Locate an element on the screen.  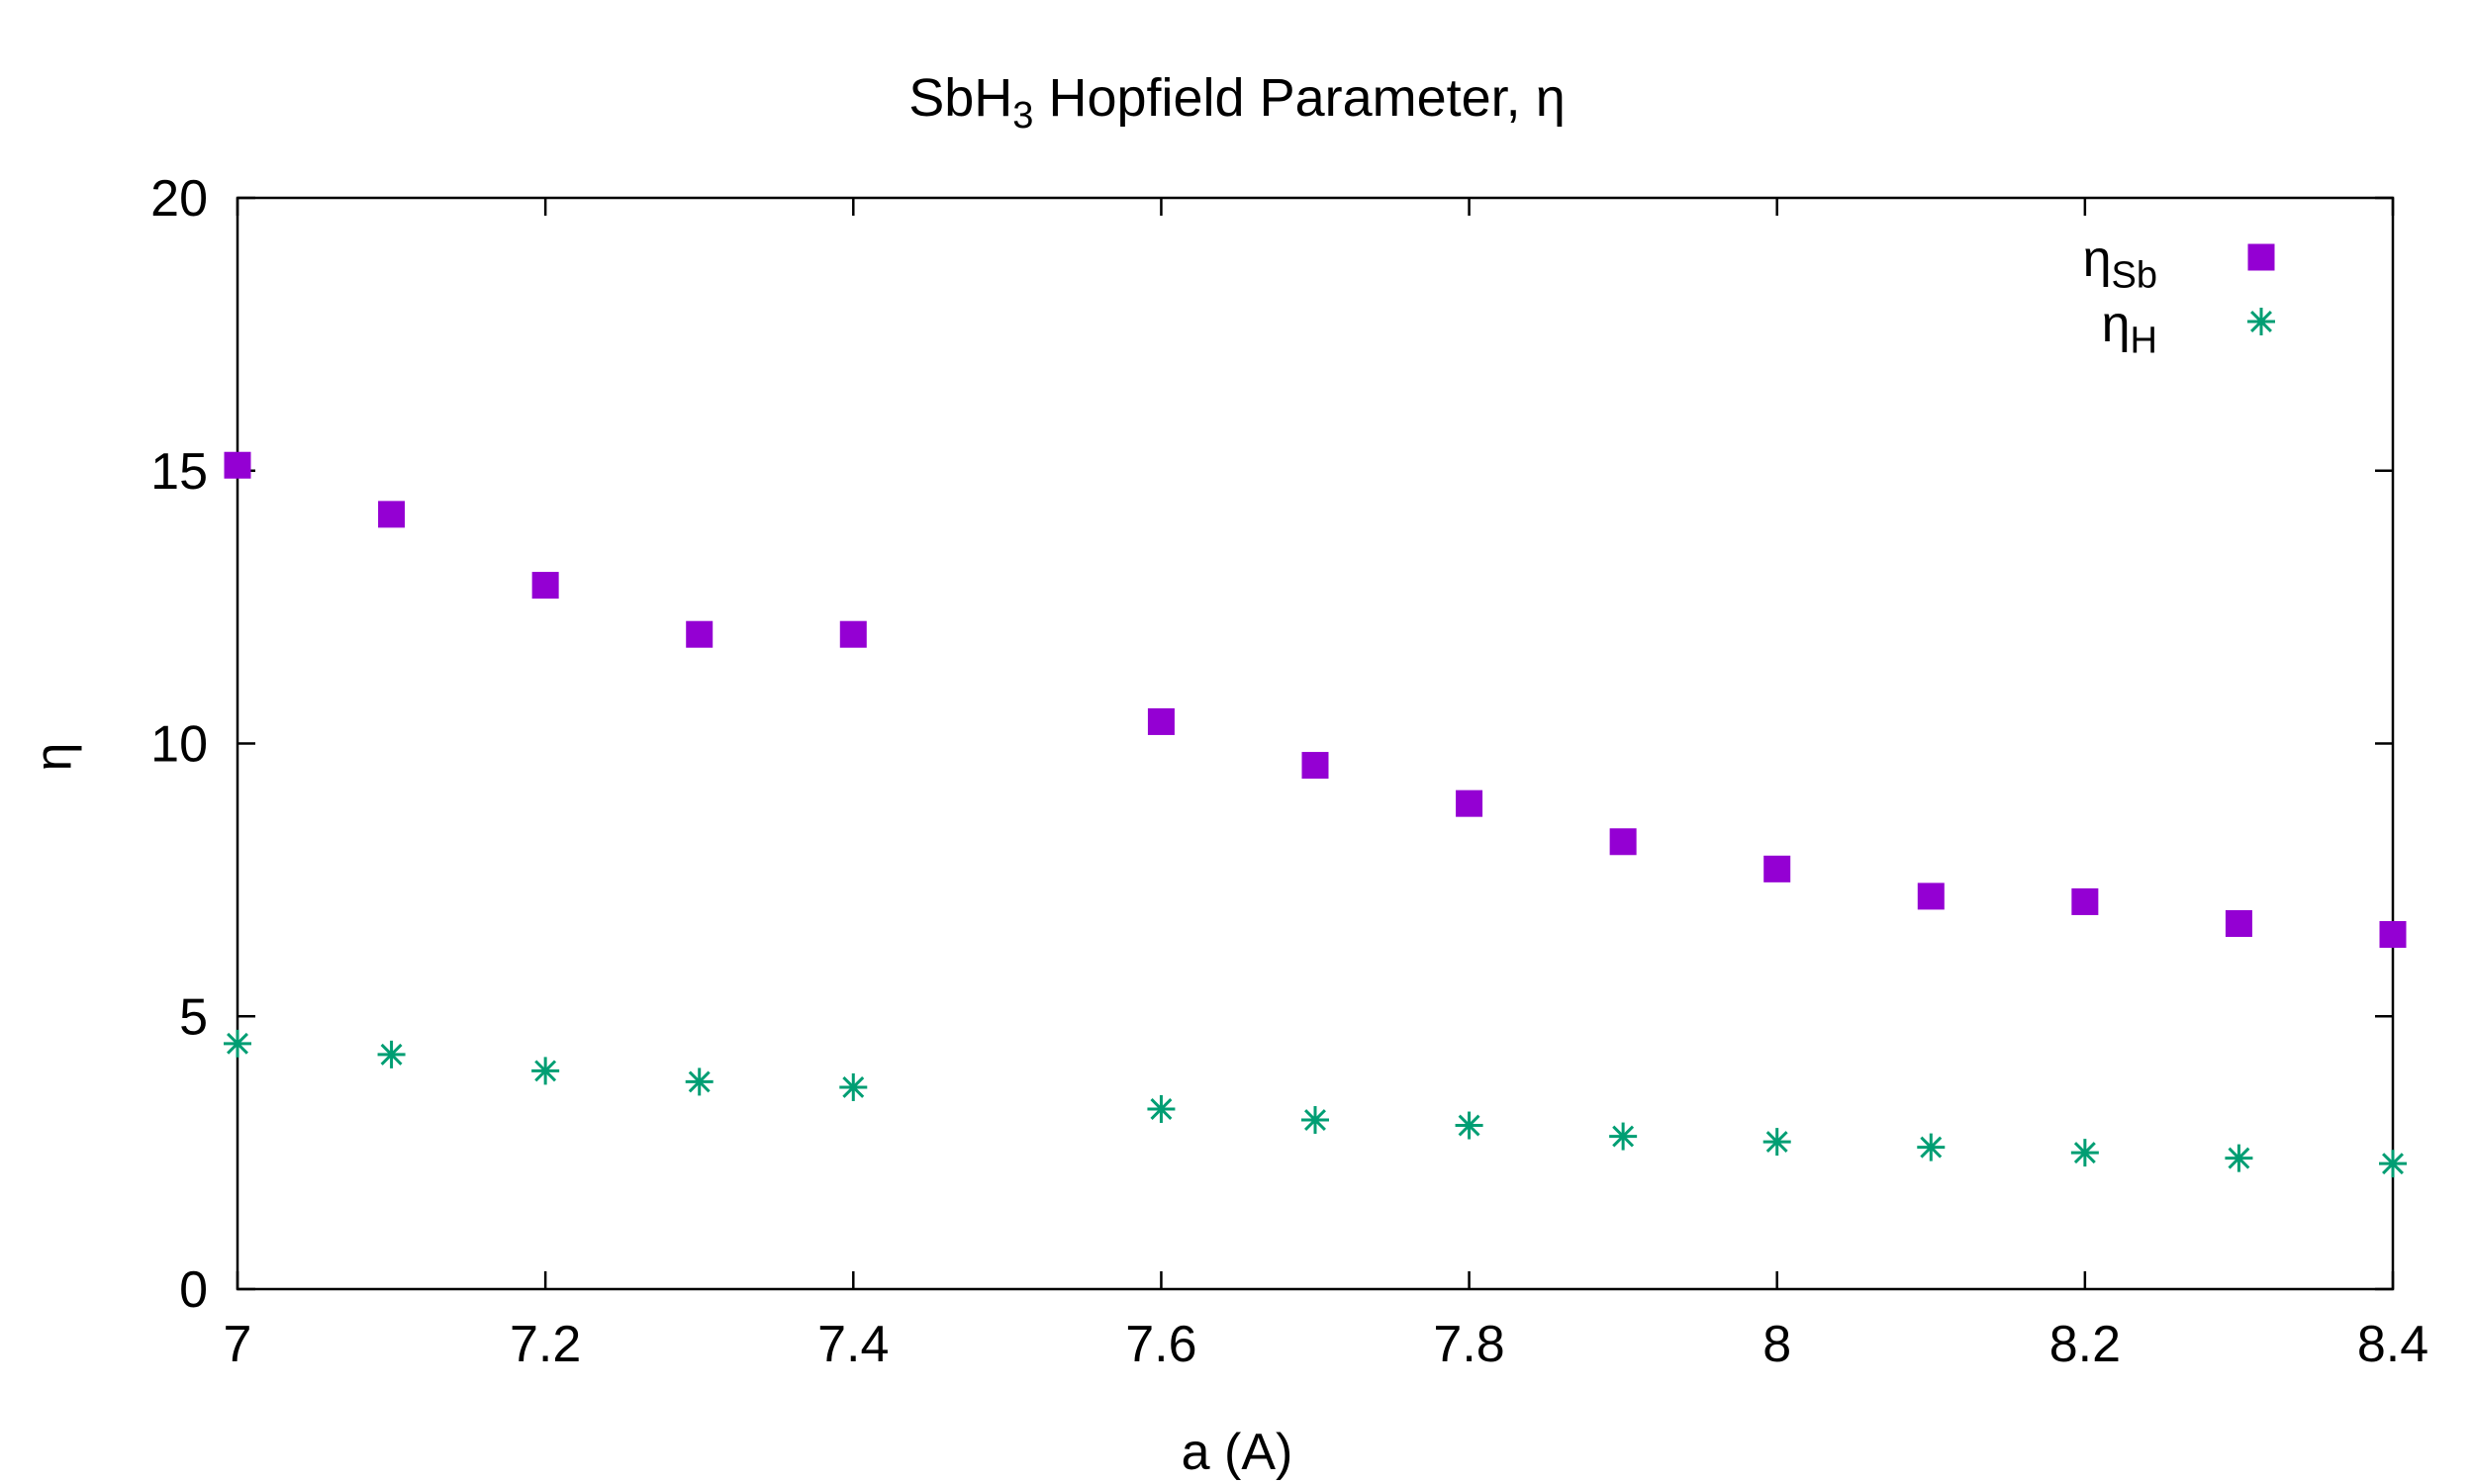
x-tick-label: 7.8 is located at coordinates (1469, 1344).